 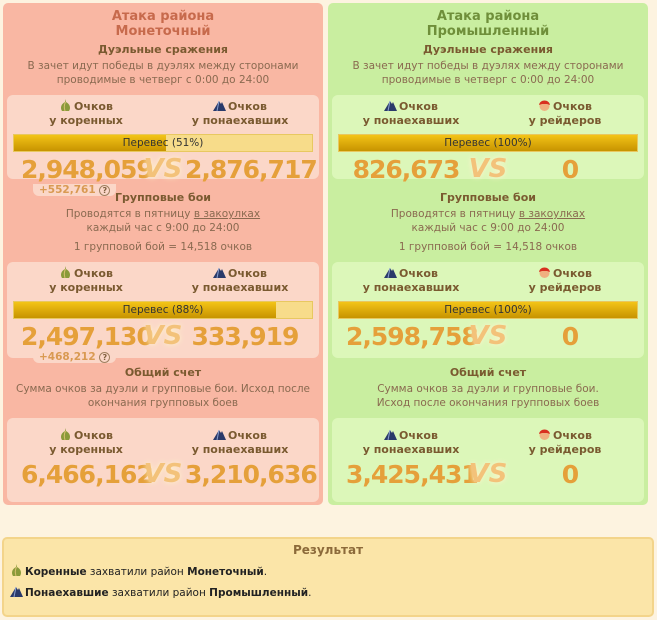 I want to click on bonus-points: +552,761 ?, so click(x=75, y=190).